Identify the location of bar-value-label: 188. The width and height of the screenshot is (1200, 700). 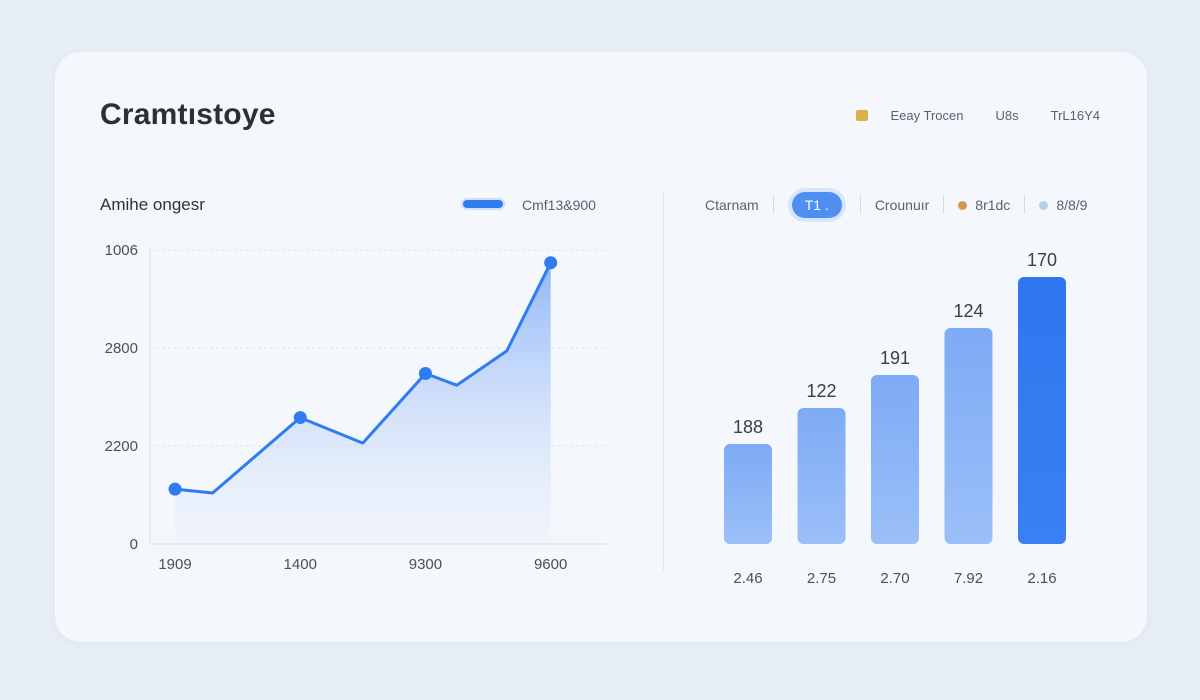
(748, 427).